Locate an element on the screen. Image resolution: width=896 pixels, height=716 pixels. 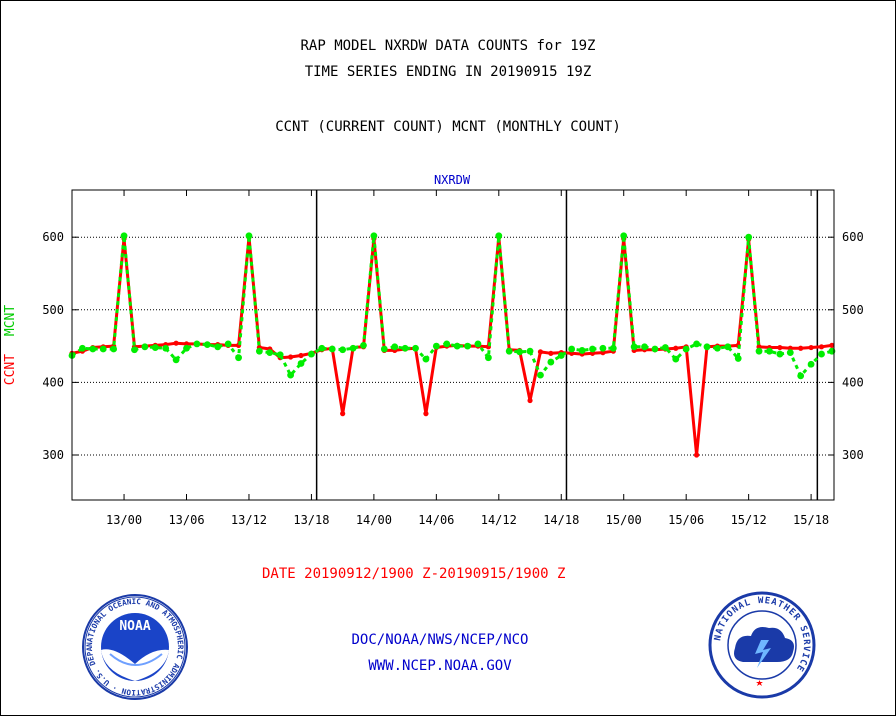
nws-logo: NATIONAL WEATHER SERVICE is located at coordinates (762, 645).